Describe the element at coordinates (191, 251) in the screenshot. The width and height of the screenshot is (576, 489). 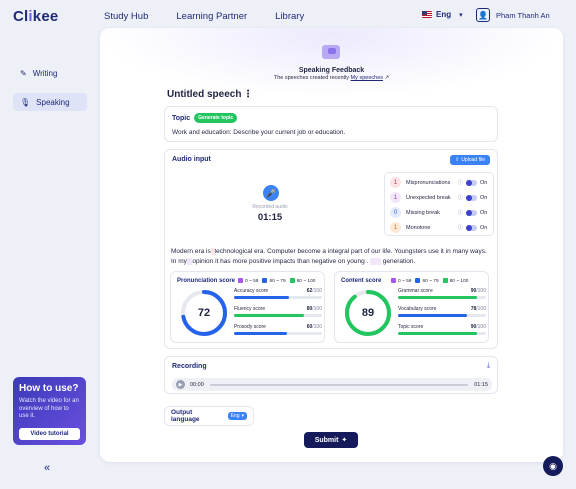
I see `transcript-segment: Modern era is` at that location.